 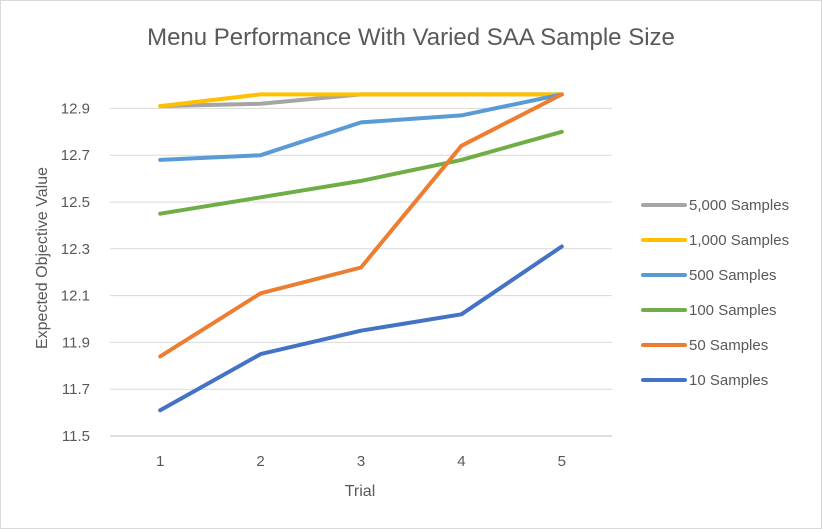 I want to click on y-tick-label: 12.9, so click(x=75, y=108).